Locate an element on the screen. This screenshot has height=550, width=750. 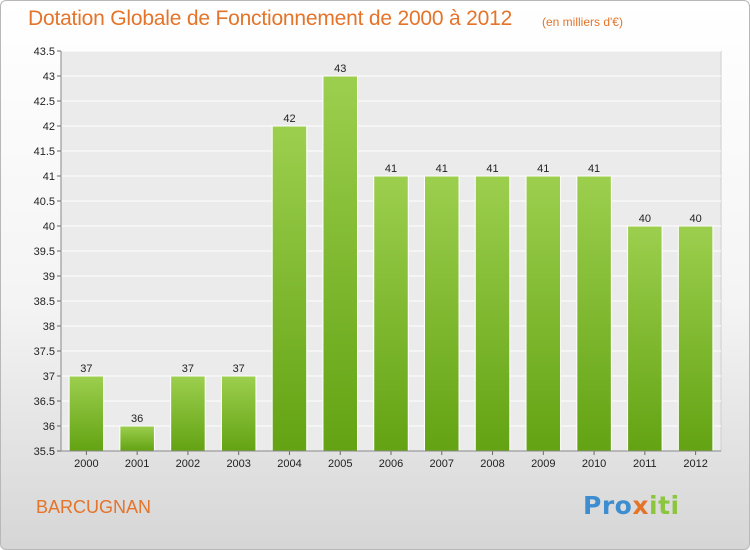
data-label-2007: 41 is located at coordinates (442, 169).